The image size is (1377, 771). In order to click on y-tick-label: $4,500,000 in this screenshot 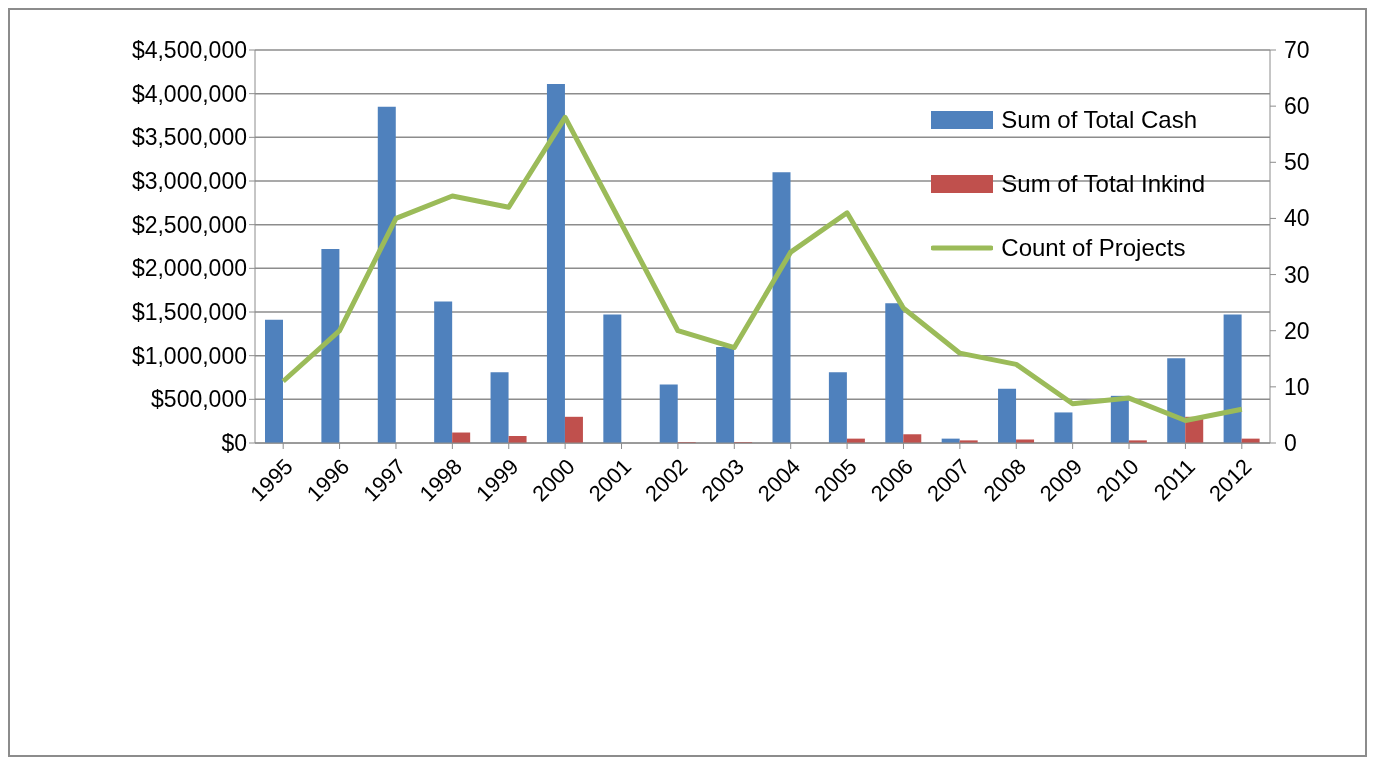, I will do `click(189, 50)`.